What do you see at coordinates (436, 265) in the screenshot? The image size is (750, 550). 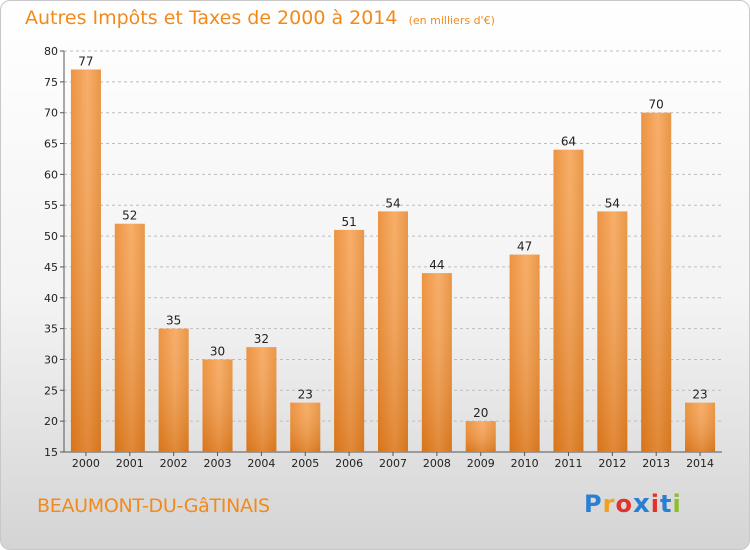 I see `value-label-2008: 44` at bounding box center [436, 265].